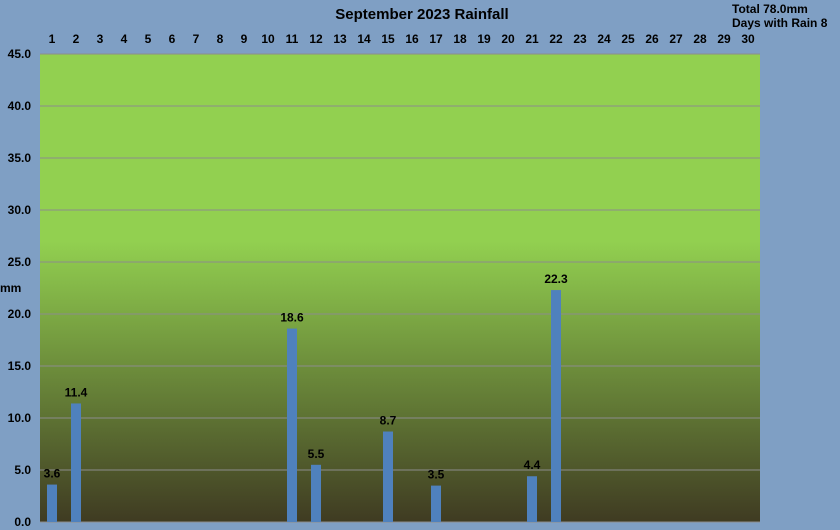  I want to click on y-tick-label: 15.0, so click(20, 366).